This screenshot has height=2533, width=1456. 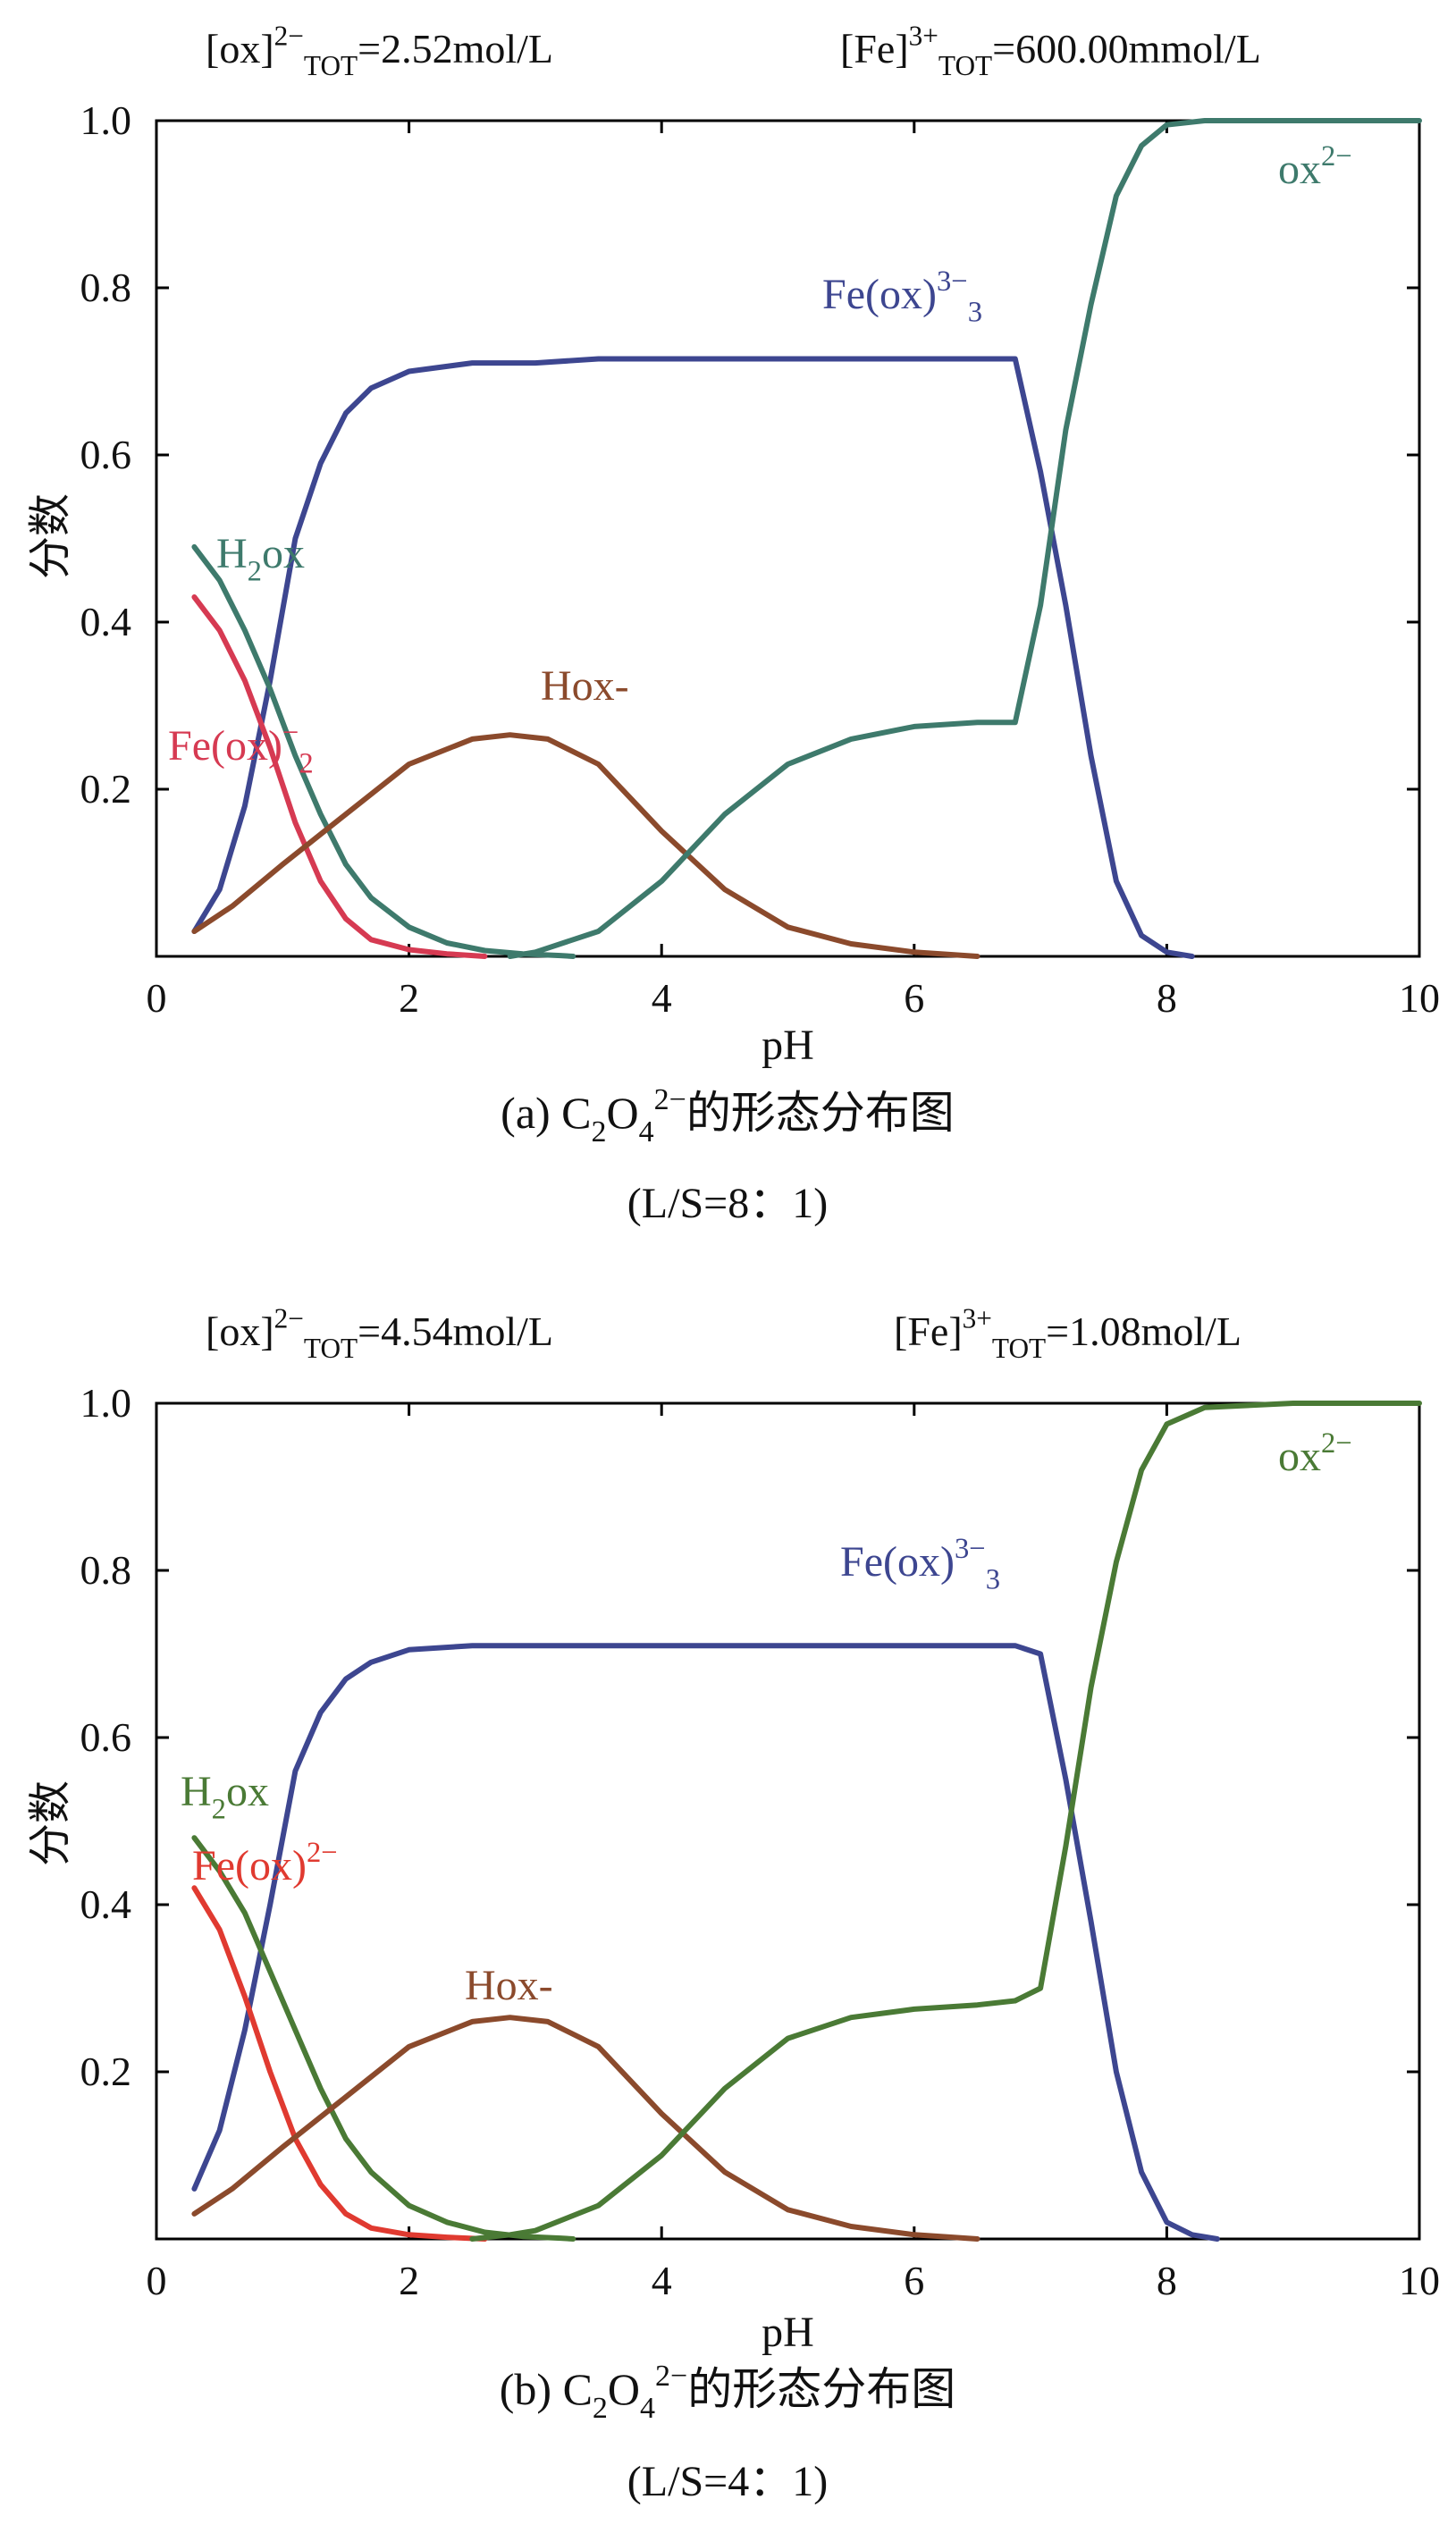 What do you see at coordinates (728, 2481) in the screenshot?
I see `figure-subcaption: (L/S=4：1)` at bounding box center [728, 2481].